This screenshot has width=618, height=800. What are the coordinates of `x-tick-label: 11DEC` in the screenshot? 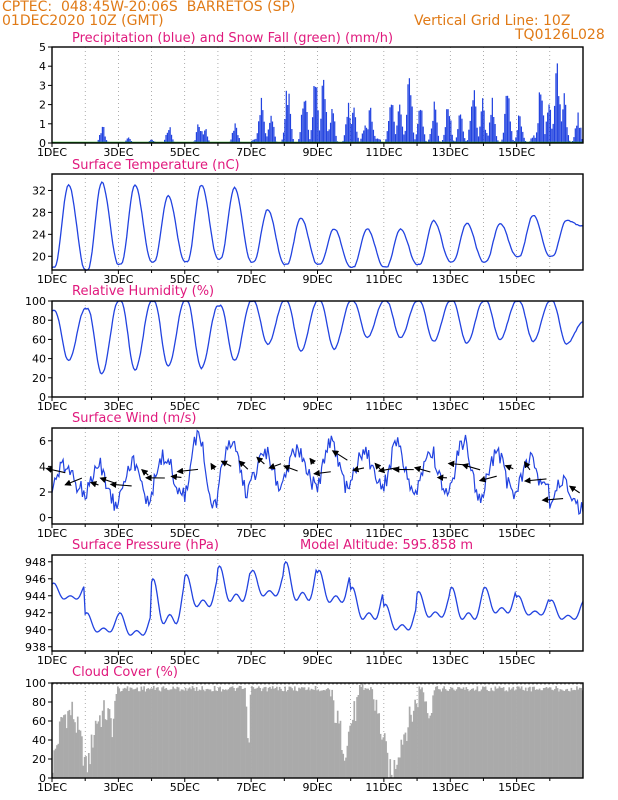 It's located at (383, 279).